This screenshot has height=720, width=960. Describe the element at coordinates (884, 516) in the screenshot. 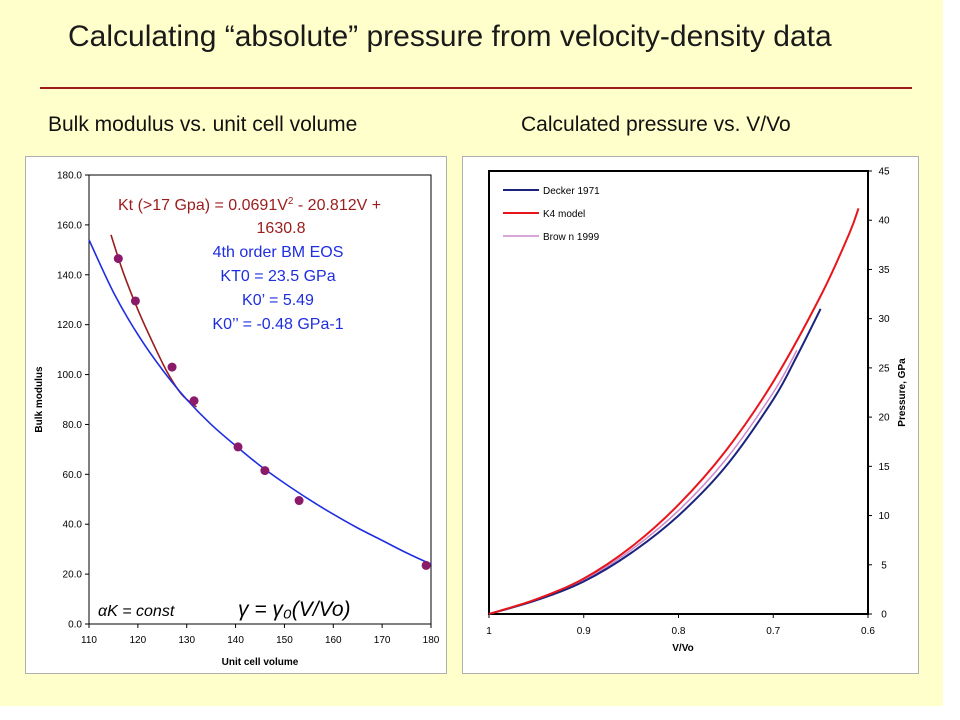

I see `y-tick-label: 10` at that location.